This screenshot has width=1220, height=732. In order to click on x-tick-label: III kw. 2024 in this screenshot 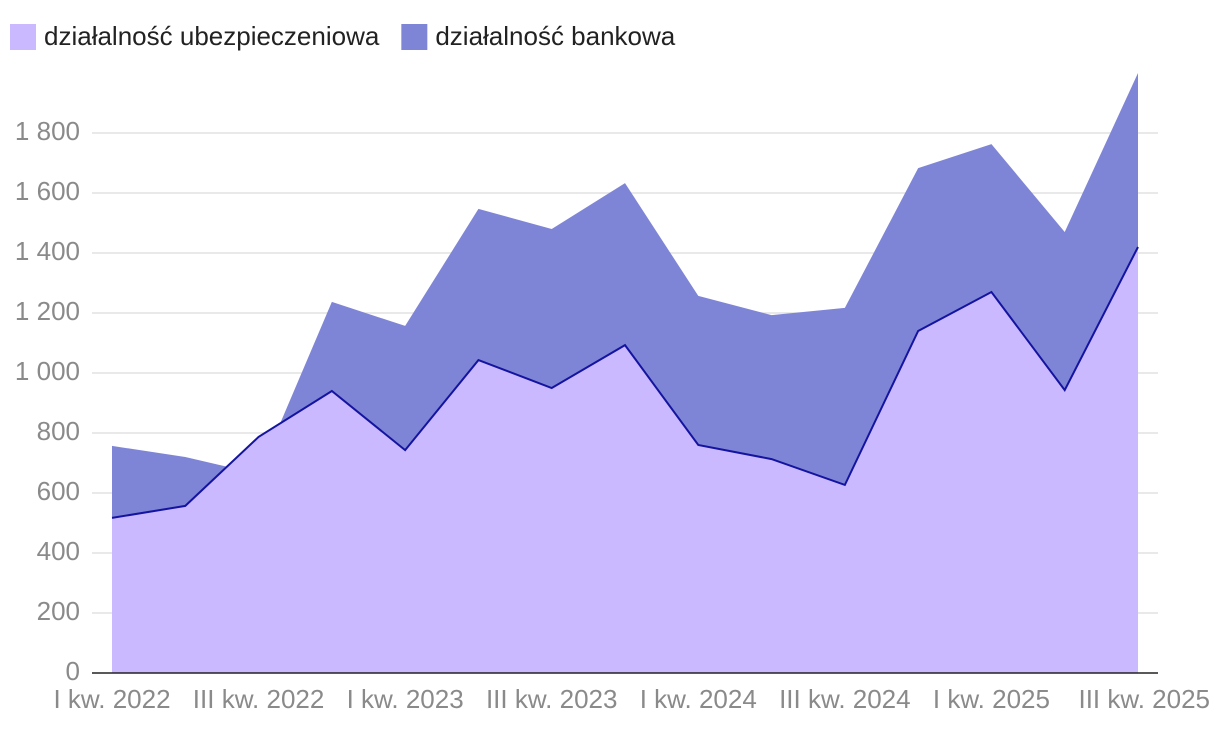, I will do `click(845, 699)`.